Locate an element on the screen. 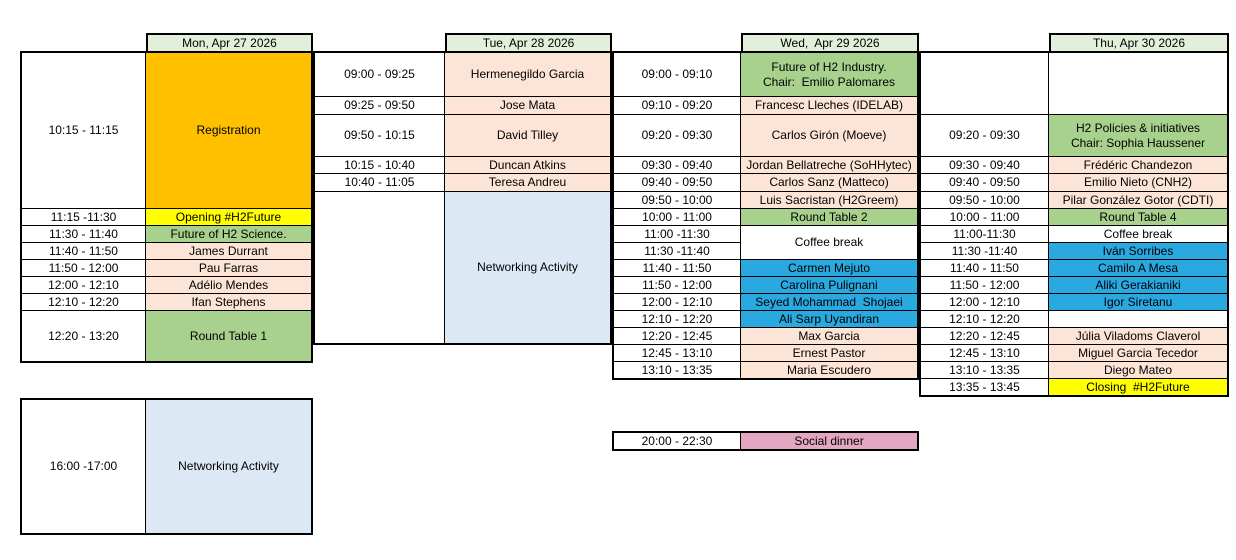 This screenshot has height=560, width=1236. time-cell: 11:30 - 11:40 is located at coordinates (83, 234).